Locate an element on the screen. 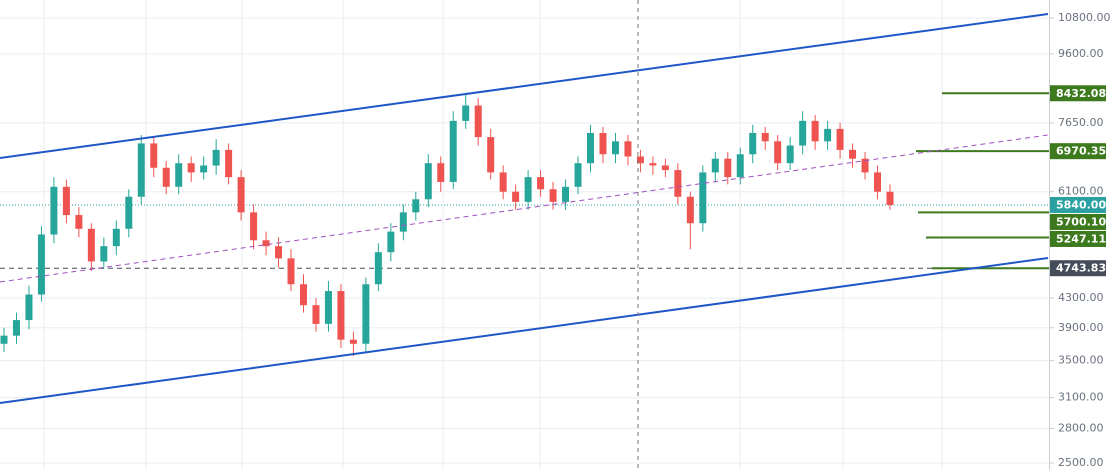 The image size is (1118, 470). y-tick-label: 3500.00 is located at coordinates (1081, 360).